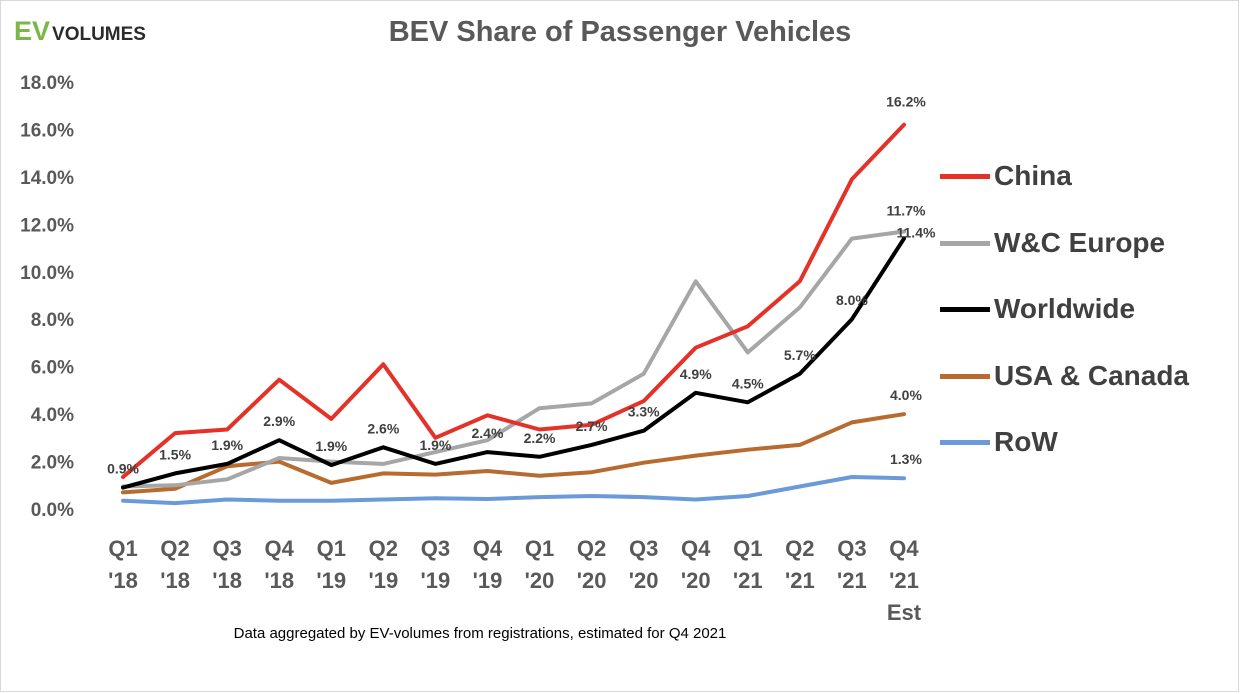  Describe the element at coordinates (1026, 441) in the screenshot. I see `legend-label-row: RoW` at that location.